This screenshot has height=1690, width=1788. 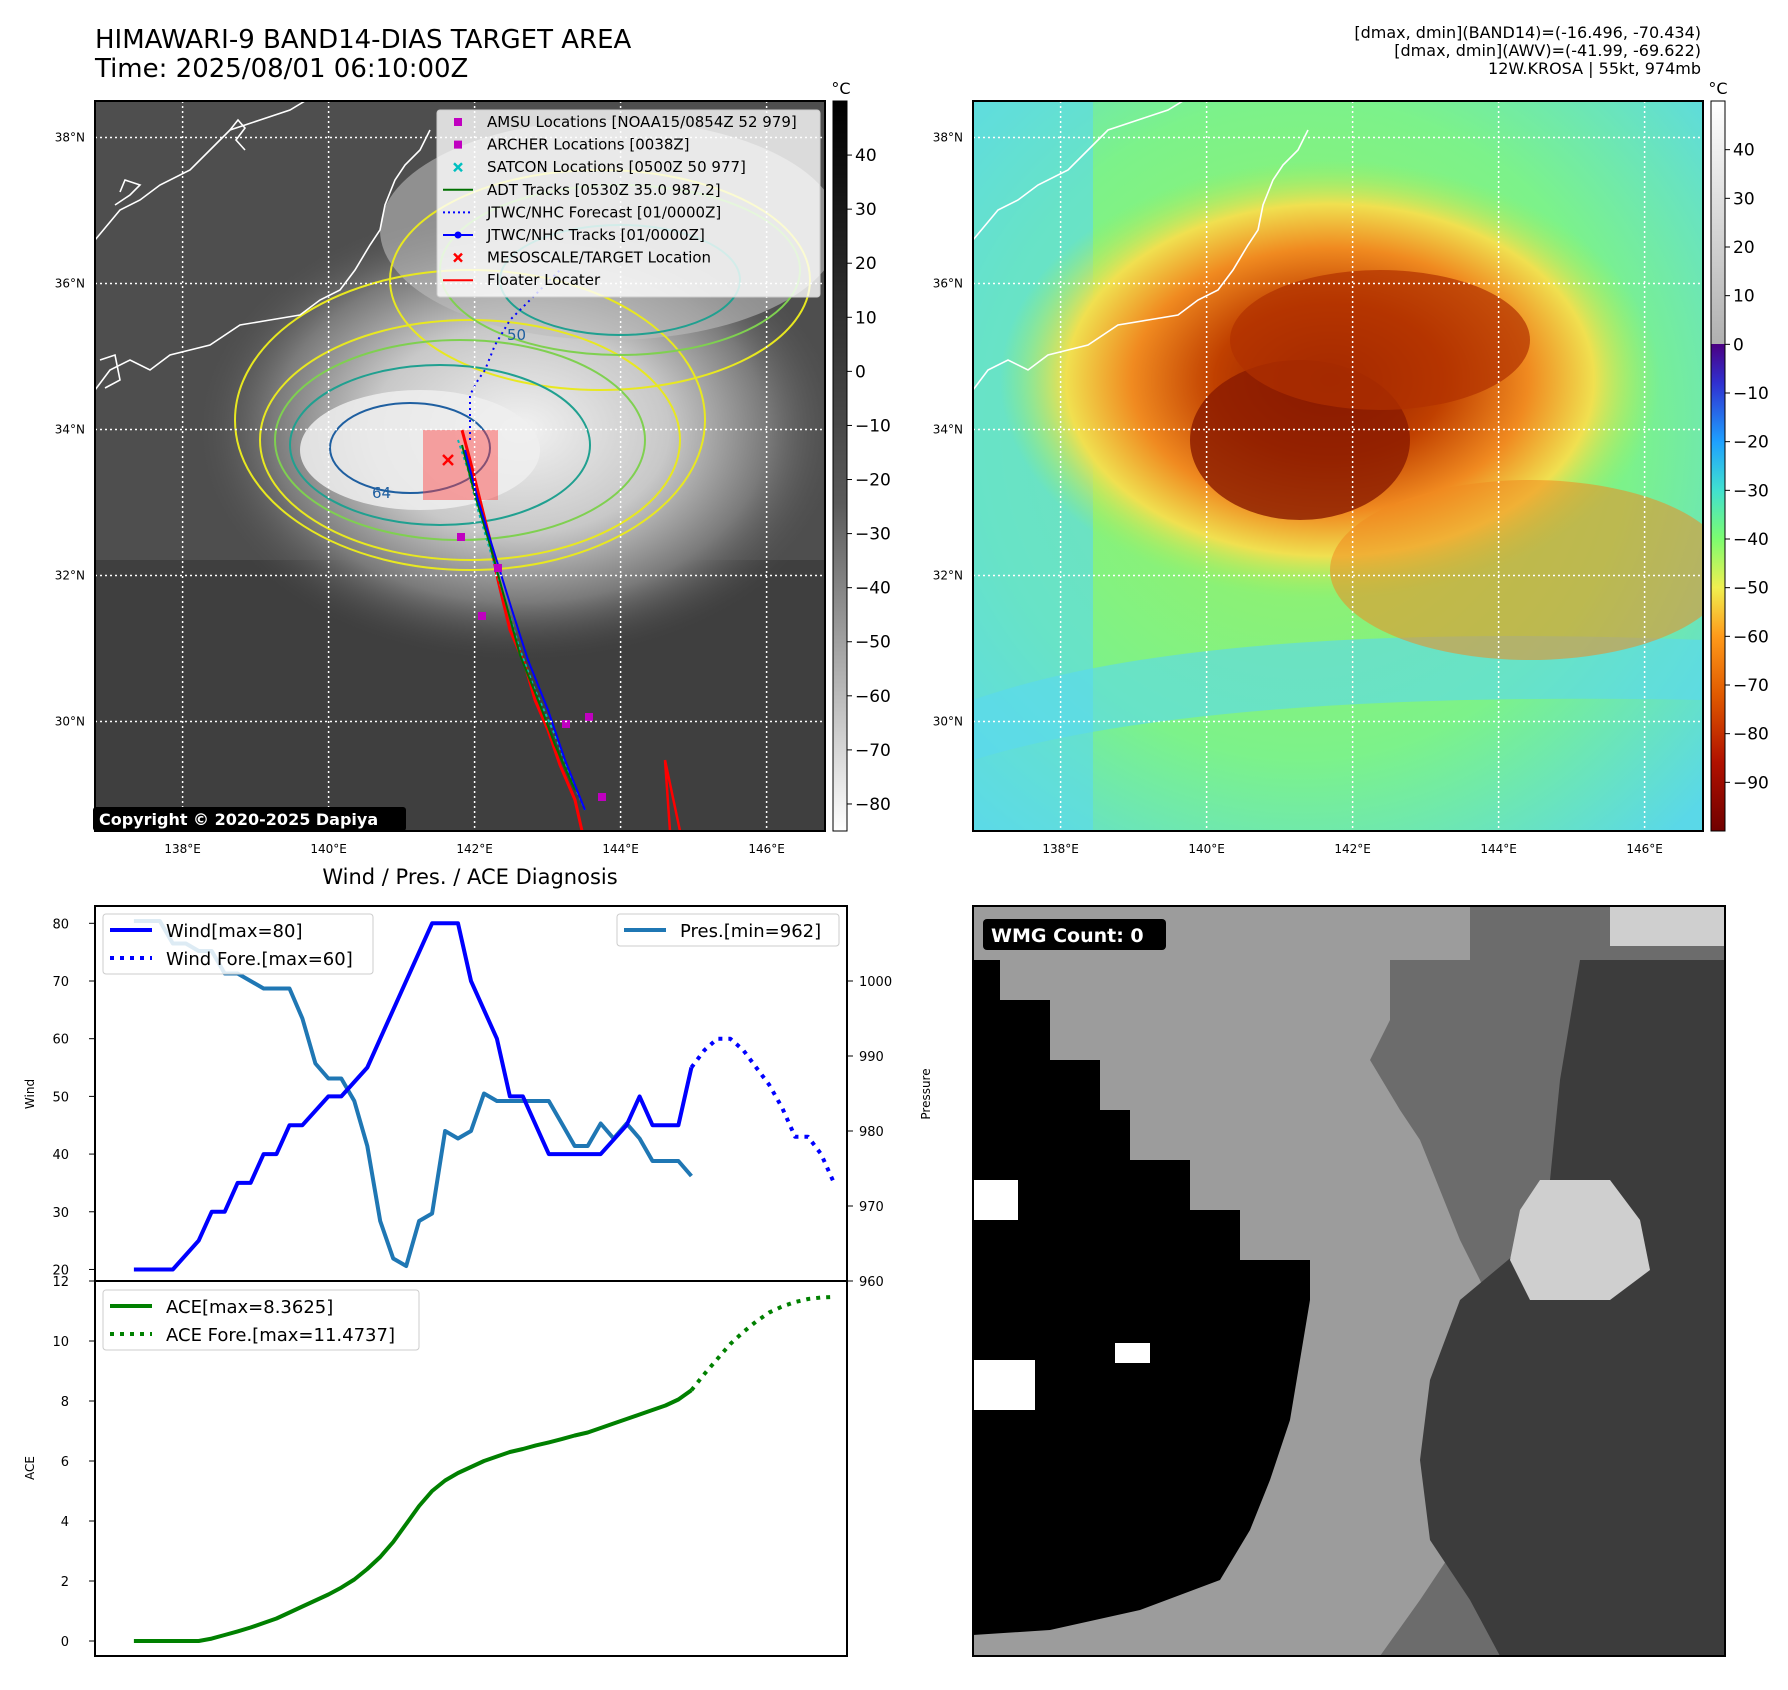 I want to click on copyright-text: Copyright © 2020-2025 Dapiya, so click(x=238, y=819).